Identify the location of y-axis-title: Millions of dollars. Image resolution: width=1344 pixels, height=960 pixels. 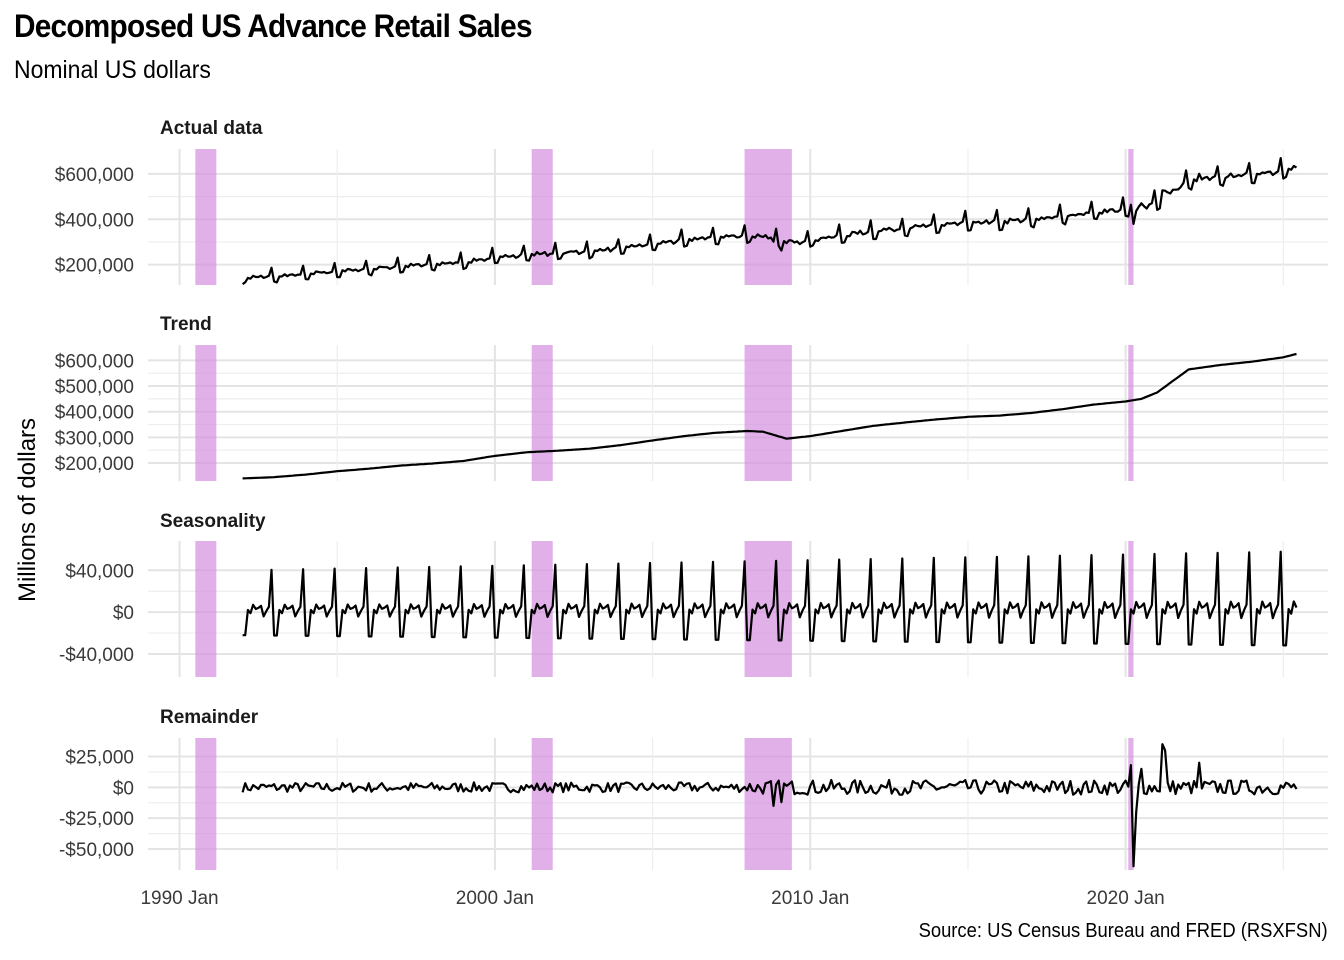
(27, 510).